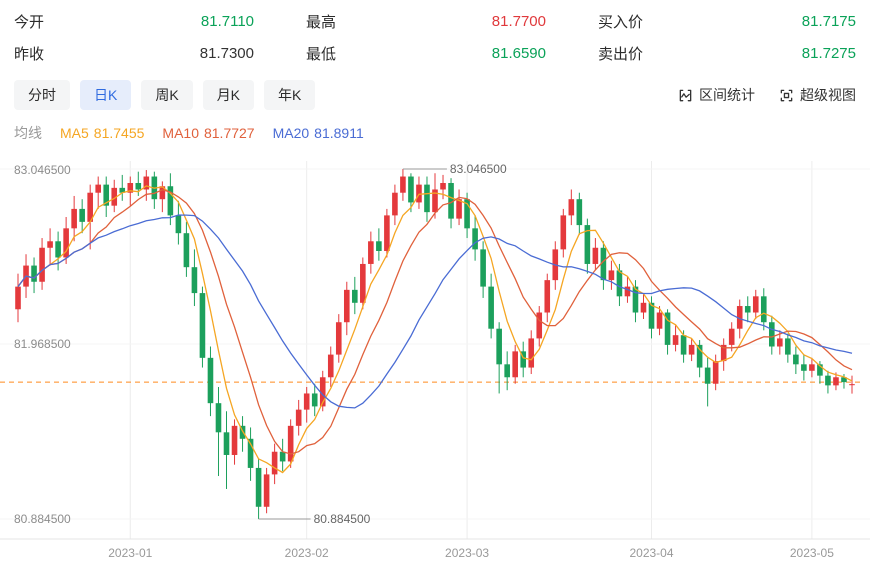 Image resolution: width=870 pixels, height=573 pixels. What do you see at coordinates (727, 95) in the screenshot?
I see `tool-label: 区间统计` at bounding box center [727, 95].